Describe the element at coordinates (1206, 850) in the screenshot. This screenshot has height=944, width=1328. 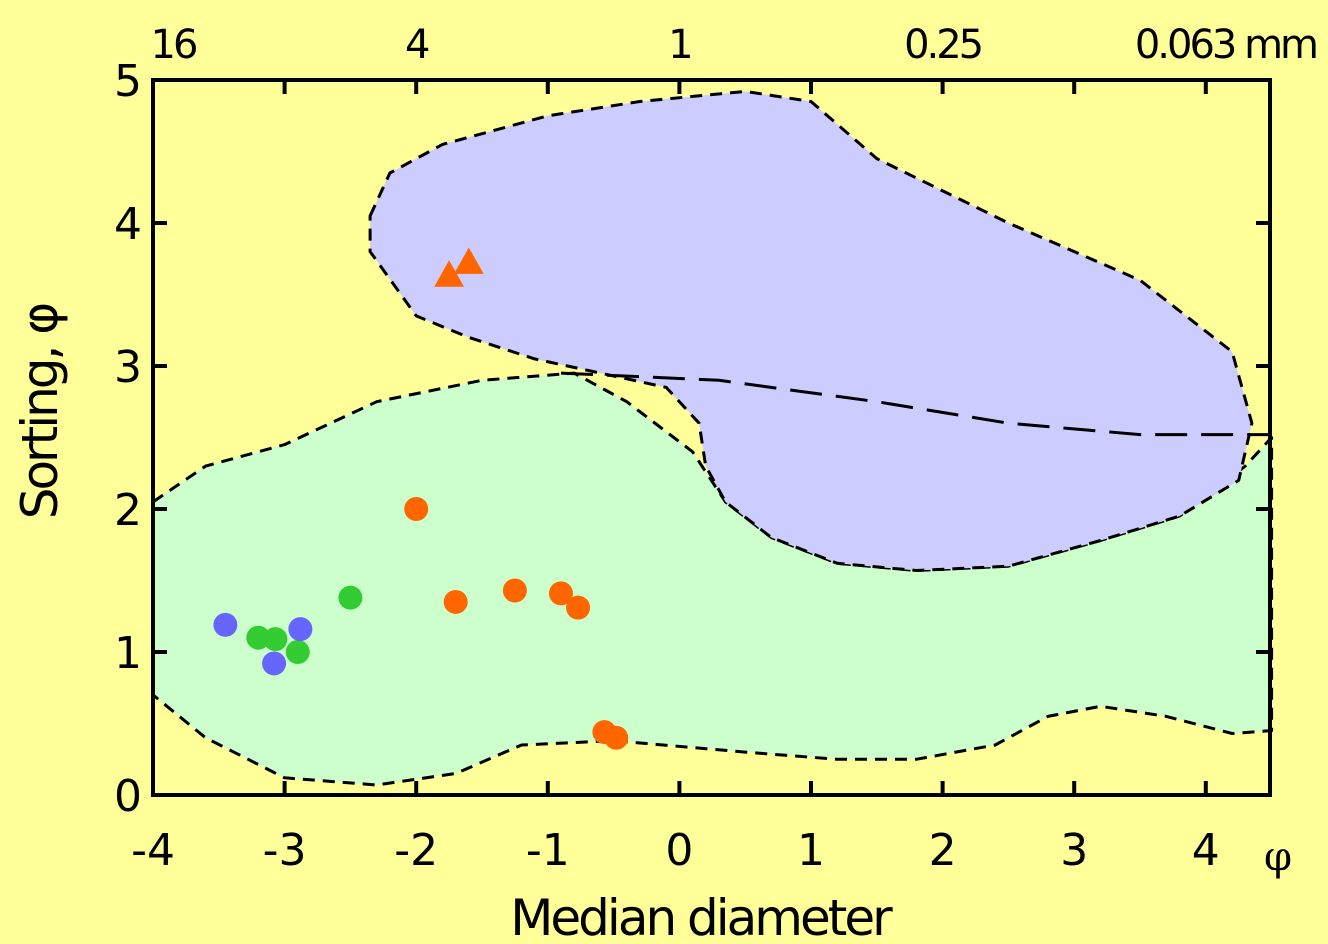
I see `x-tick-label: 4` at that location.